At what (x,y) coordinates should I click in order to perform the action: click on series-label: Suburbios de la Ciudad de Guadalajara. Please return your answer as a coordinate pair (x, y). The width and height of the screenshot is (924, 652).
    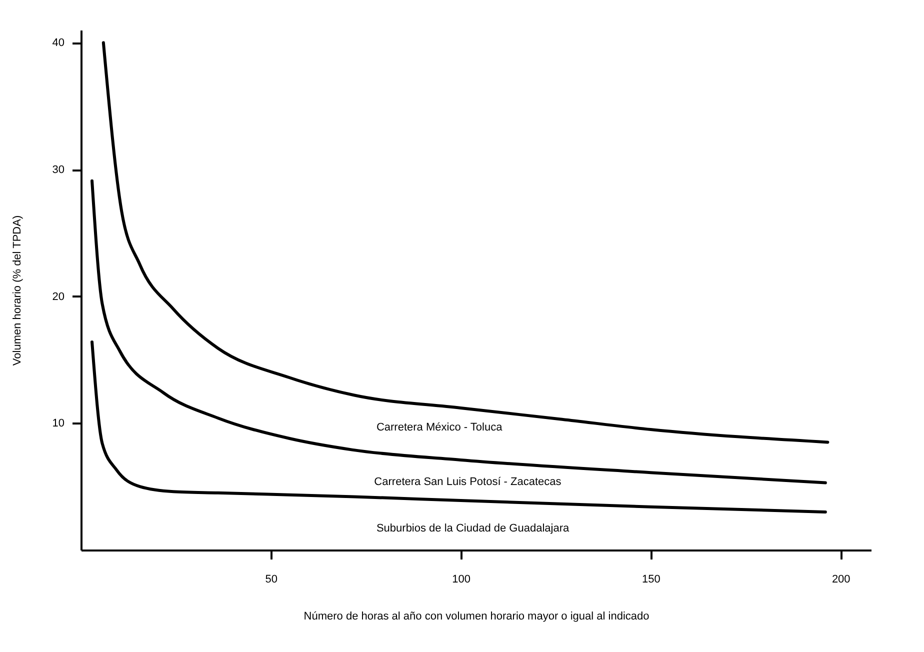
    Looking at the image, I should click on (473, 528).